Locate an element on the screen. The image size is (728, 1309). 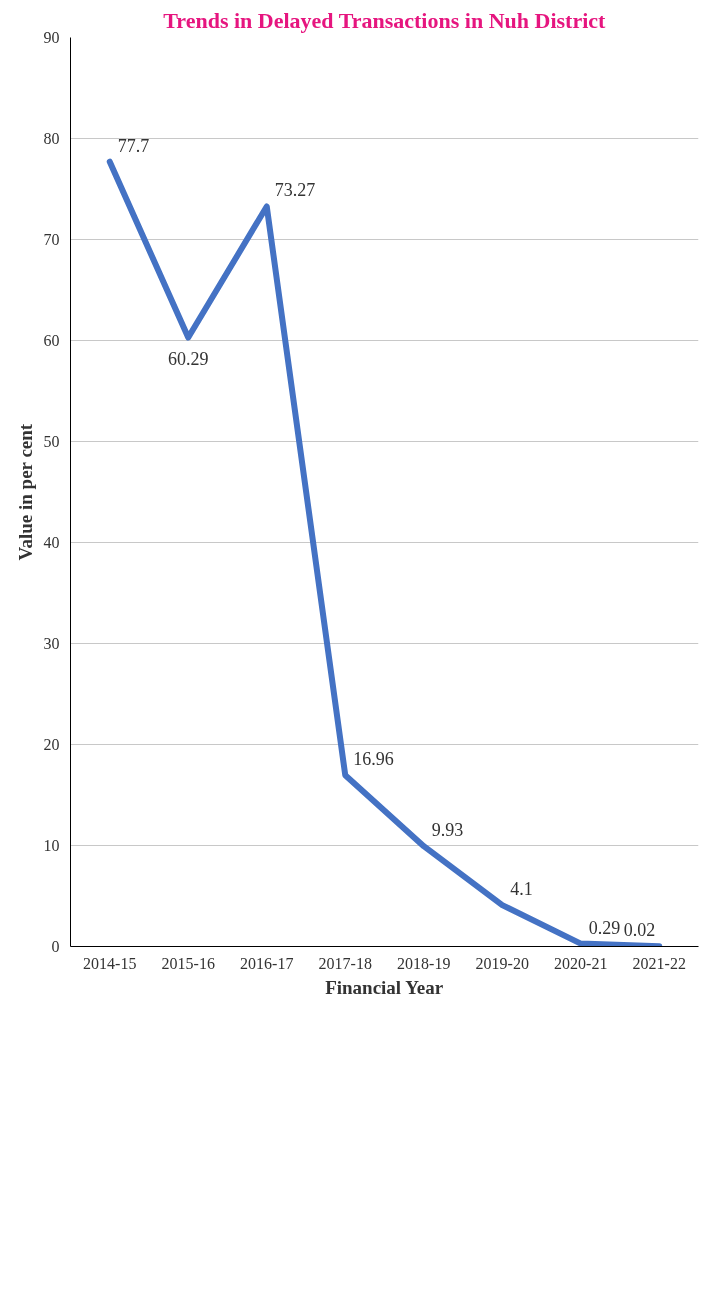
y-tick-label: 80 is located at coordinates (51, 138).